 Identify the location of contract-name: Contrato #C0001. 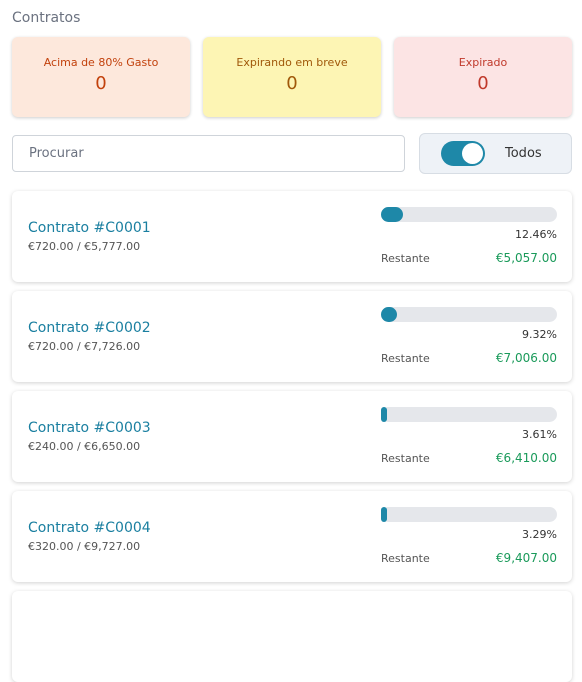
(89, 228).